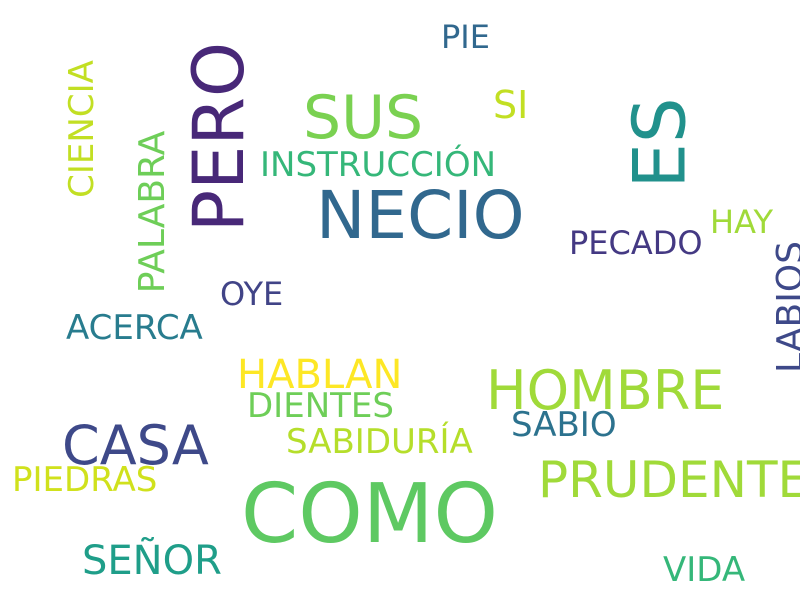  I want to click on word-como: COMO, so click(370, 514).